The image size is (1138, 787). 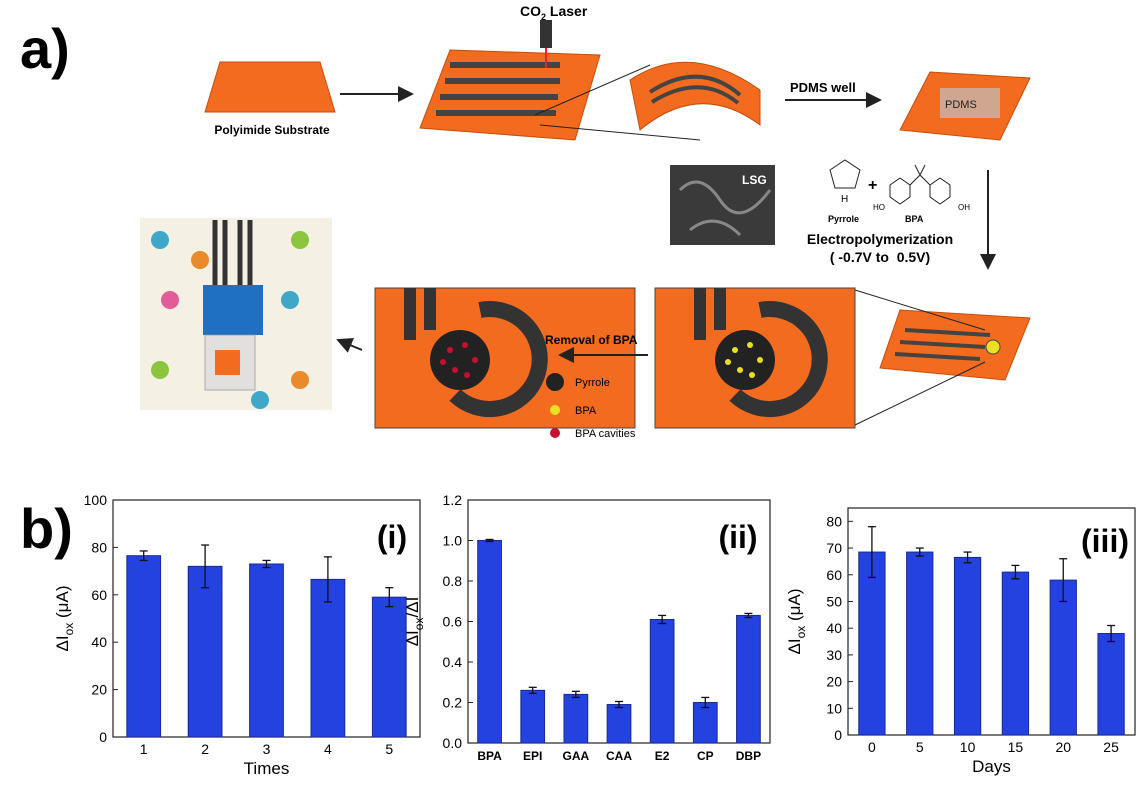 What do you see at coordinates (845, 174) in the screenshot?
I see `pyrrole-ring` at bounding box center [845, 174].